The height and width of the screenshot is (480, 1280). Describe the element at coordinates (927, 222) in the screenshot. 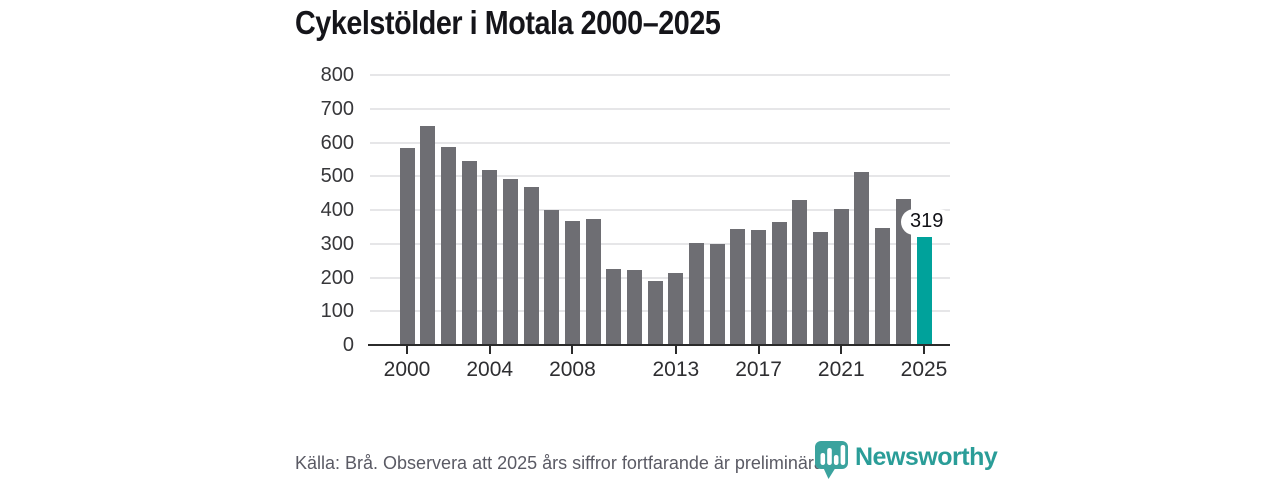

I see `value-label: 319` at that location.